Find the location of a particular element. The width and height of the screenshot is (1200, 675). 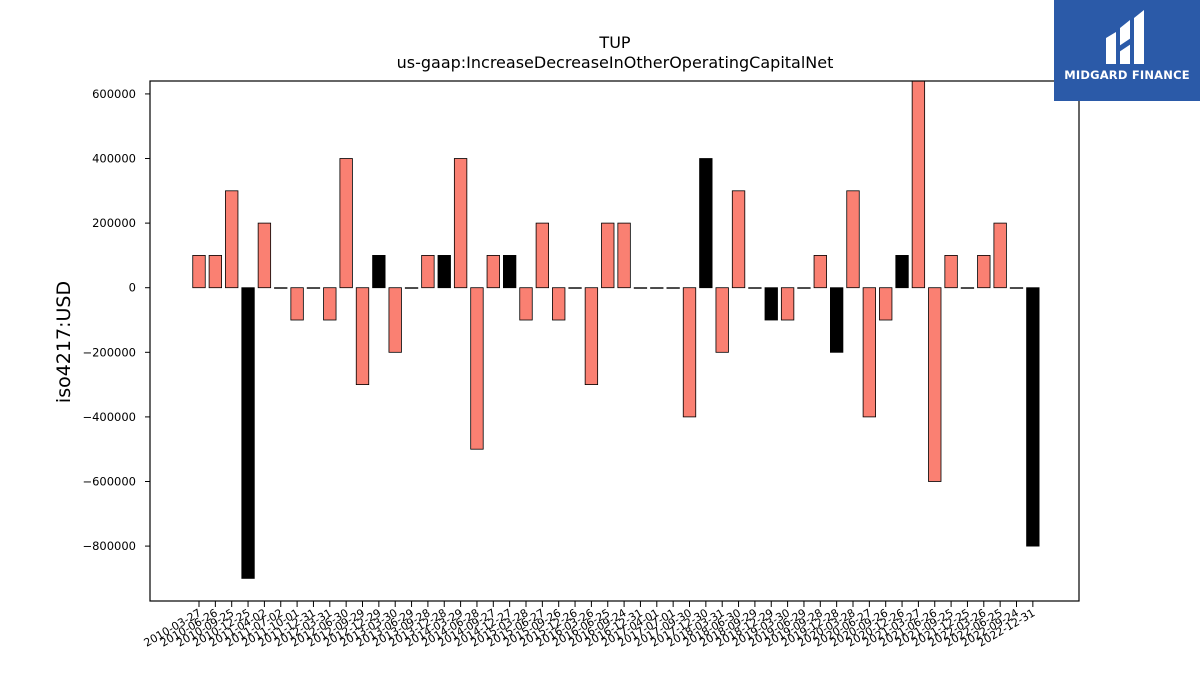

y-tick-label: 400000 is located at coordinates (114, 159).